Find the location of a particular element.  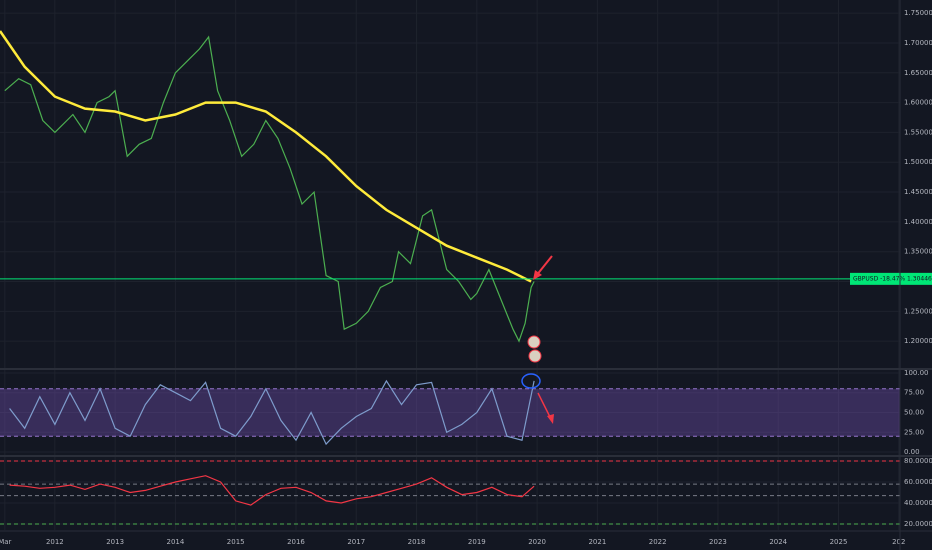

band is located at coordinates (450, 412).